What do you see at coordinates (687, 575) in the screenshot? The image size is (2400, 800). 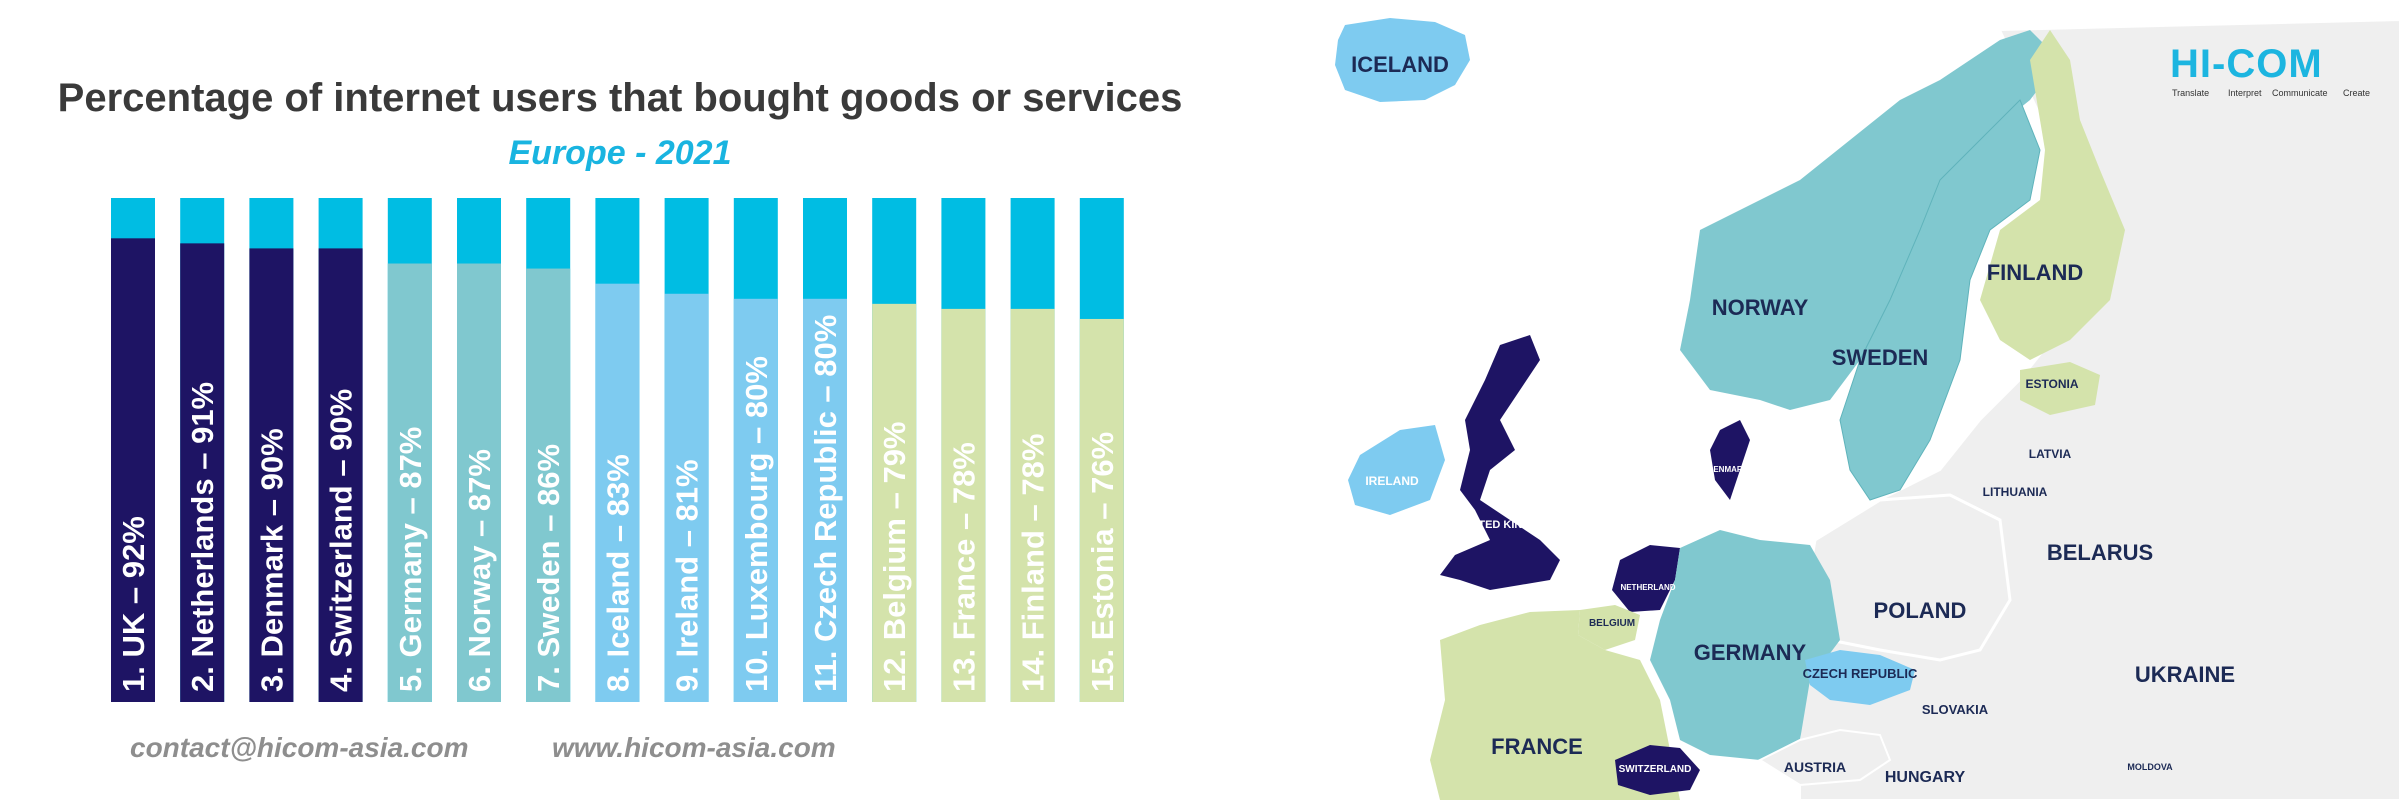 I see `bar-label: 9. Ireland – 81%` at bounding box center [687, 575].